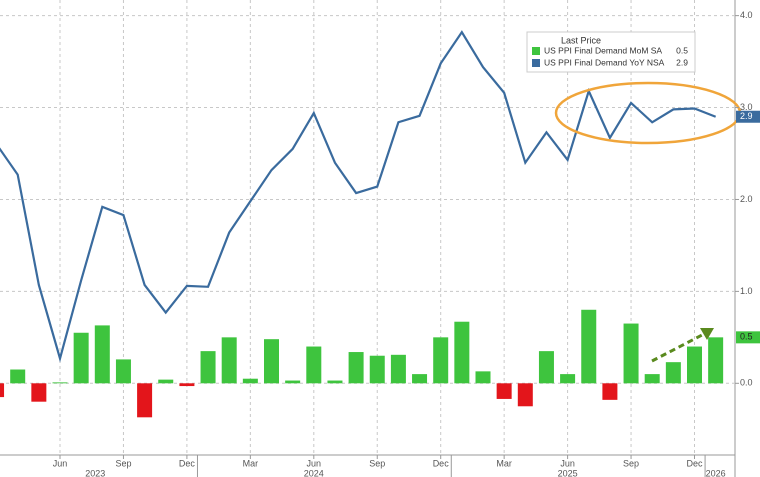 The image size is (760, 477). I want to click on value-tag-label: 2.9, so click(746, 116).